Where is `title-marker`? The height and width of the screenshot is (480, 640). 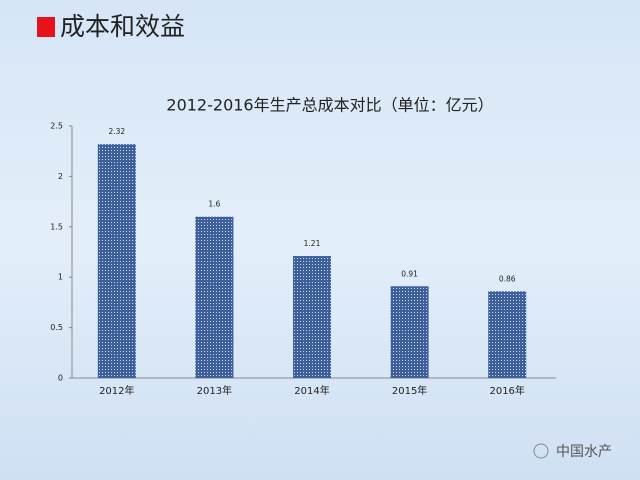 title-marker is located at coordinates (46, 27).